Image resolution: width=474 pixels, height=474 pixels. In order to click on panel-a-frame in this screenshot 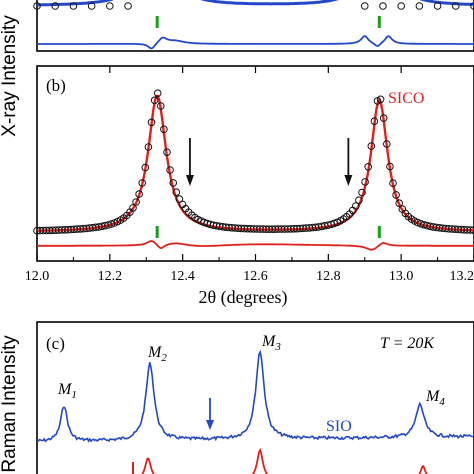, I will do `click(255, 26)`.